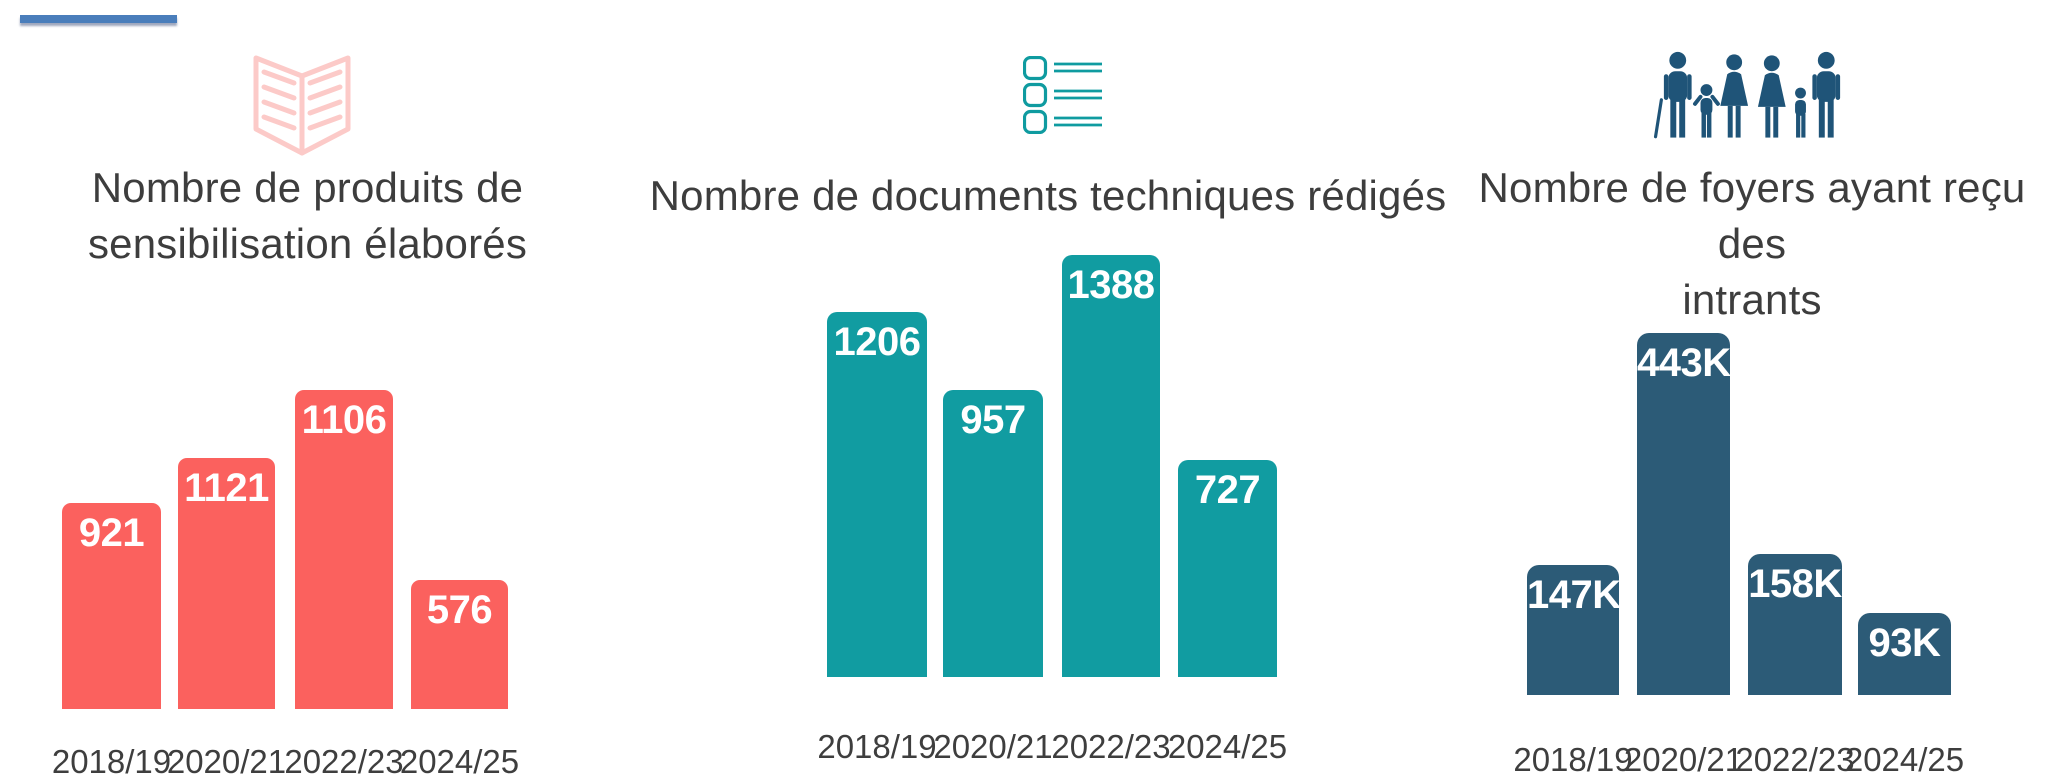 The height and width of the screenshot is (780, 2050). What do you see at coordinates (877, 342) in the screenshot?
I see `bar-value-label: 1206` at bounding box center [877, 342].